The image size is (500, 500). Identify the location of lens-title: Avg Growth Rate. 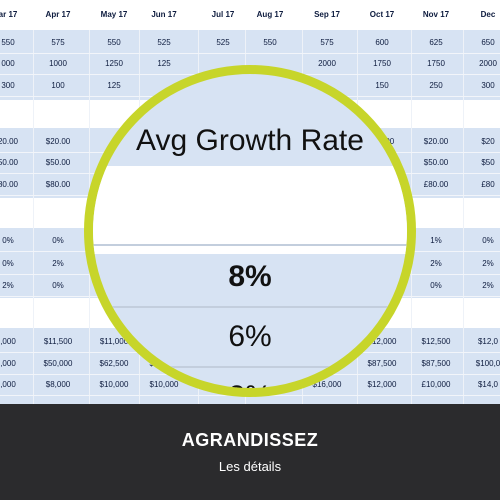
(250, 140).